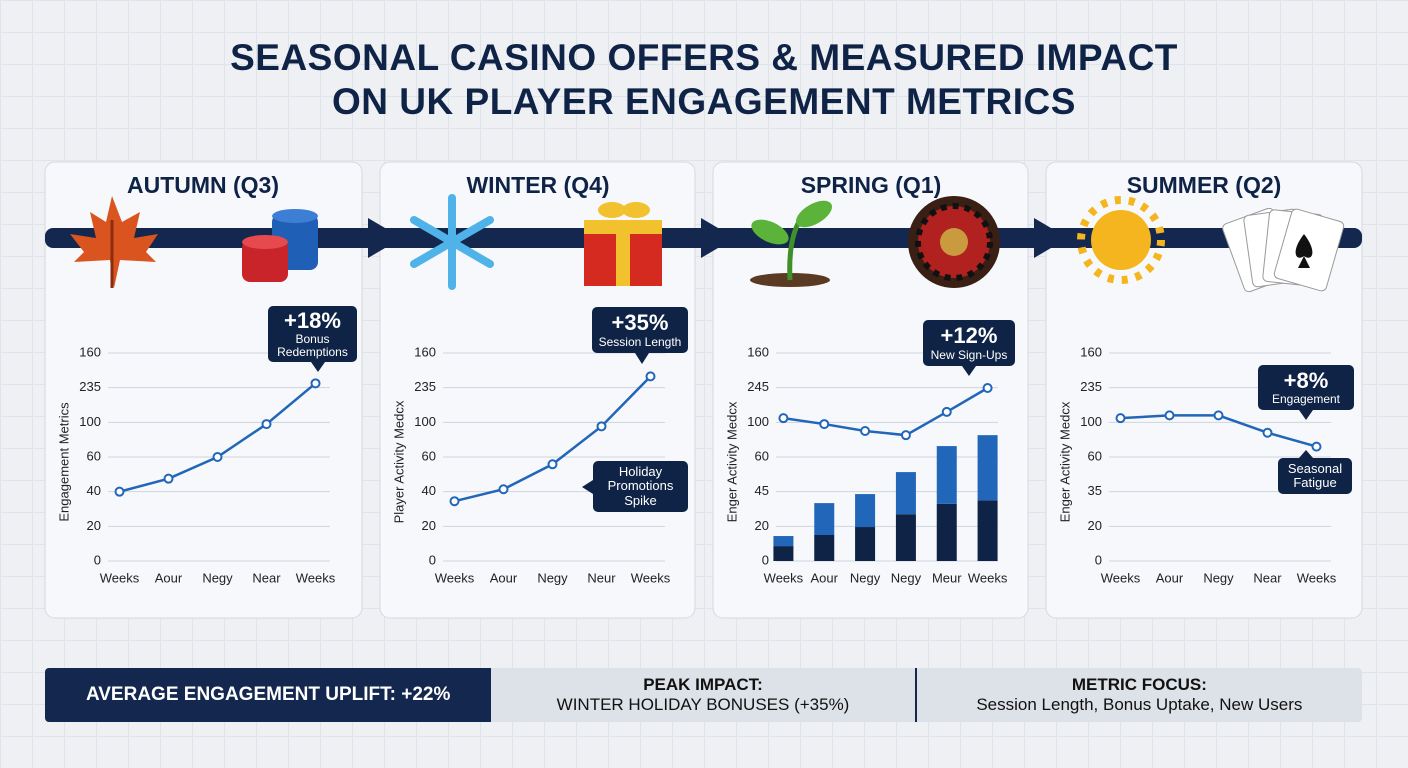 The image size is (1408, 768). What do you see at coordinates (791, 243) in the screenshot?
I see `sprout-icon` at bounding box center [791, 243].